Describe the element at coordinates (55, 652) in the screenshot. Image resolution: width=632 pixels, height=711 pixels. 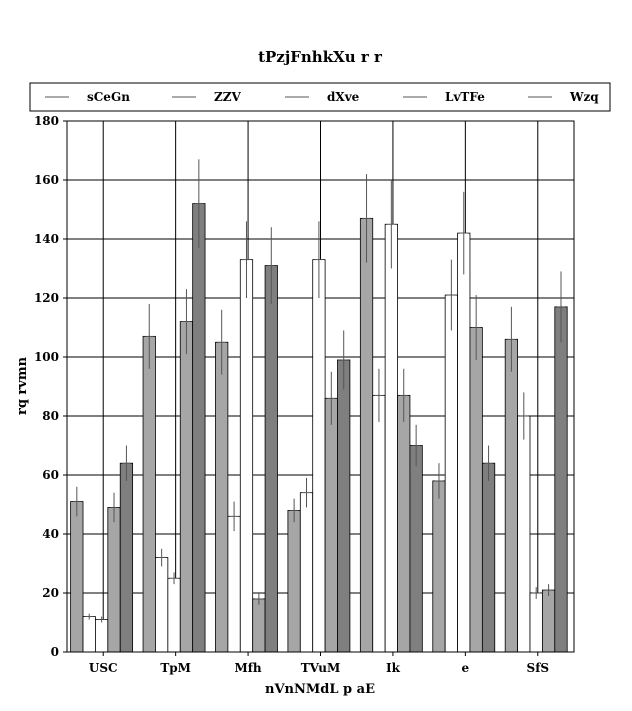
I see `y-tick-label: 0` at that location.